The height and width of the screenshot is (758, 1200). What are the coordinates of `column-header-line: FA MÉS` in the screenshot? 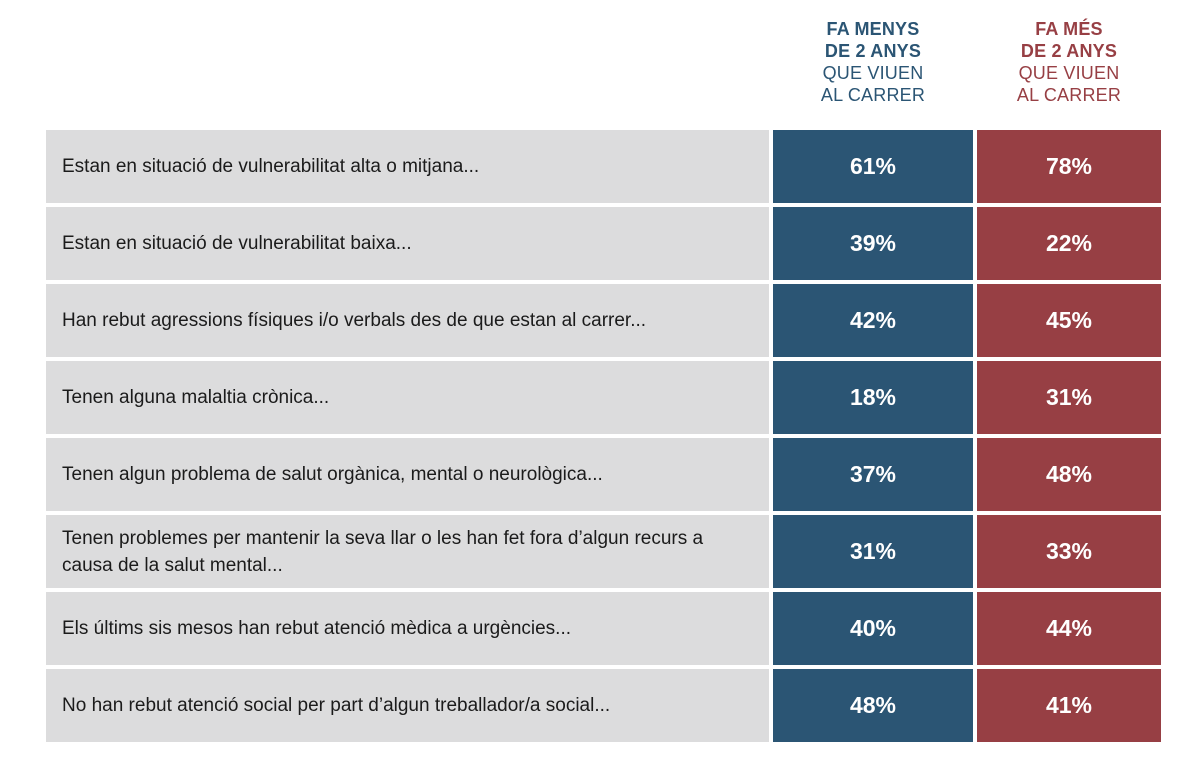 It's located at (1069, 29).